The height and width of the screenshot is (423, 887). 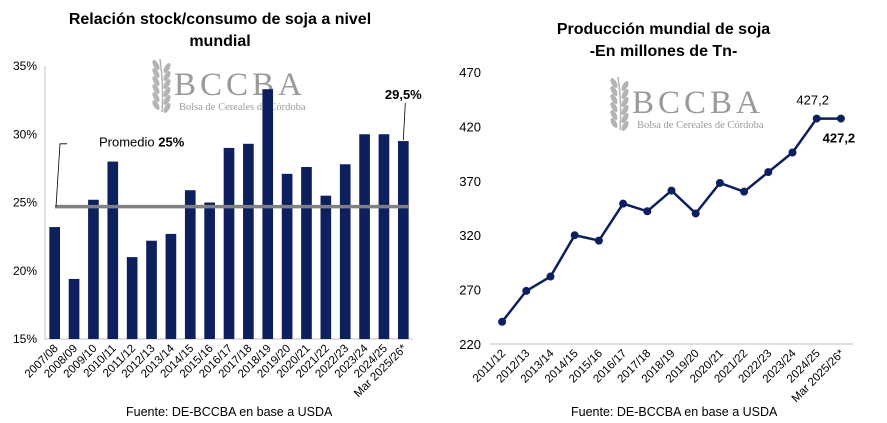 I want to click on left-title-line1: Relación stock/consumo de soja a nivel, so click(x=220, y=19).